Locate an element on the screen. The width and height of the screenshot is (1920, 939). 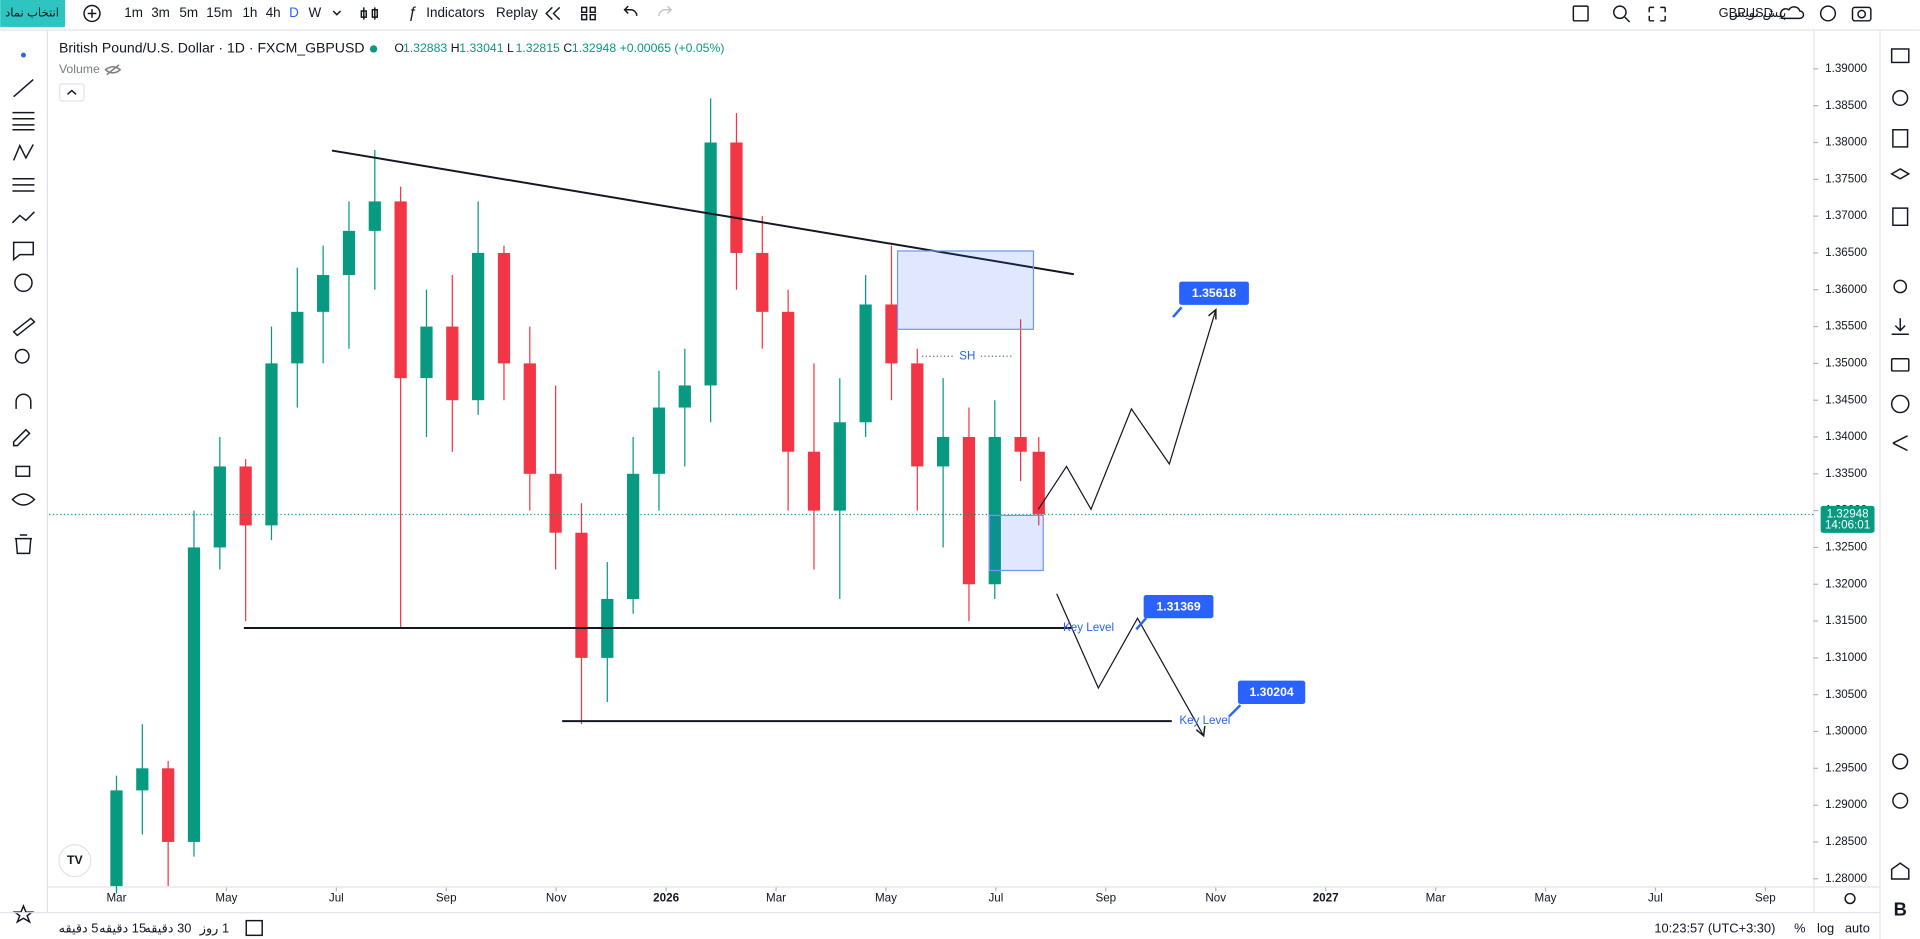
y-tick-label: 1.36000 is located at coordinates (1846, 289).